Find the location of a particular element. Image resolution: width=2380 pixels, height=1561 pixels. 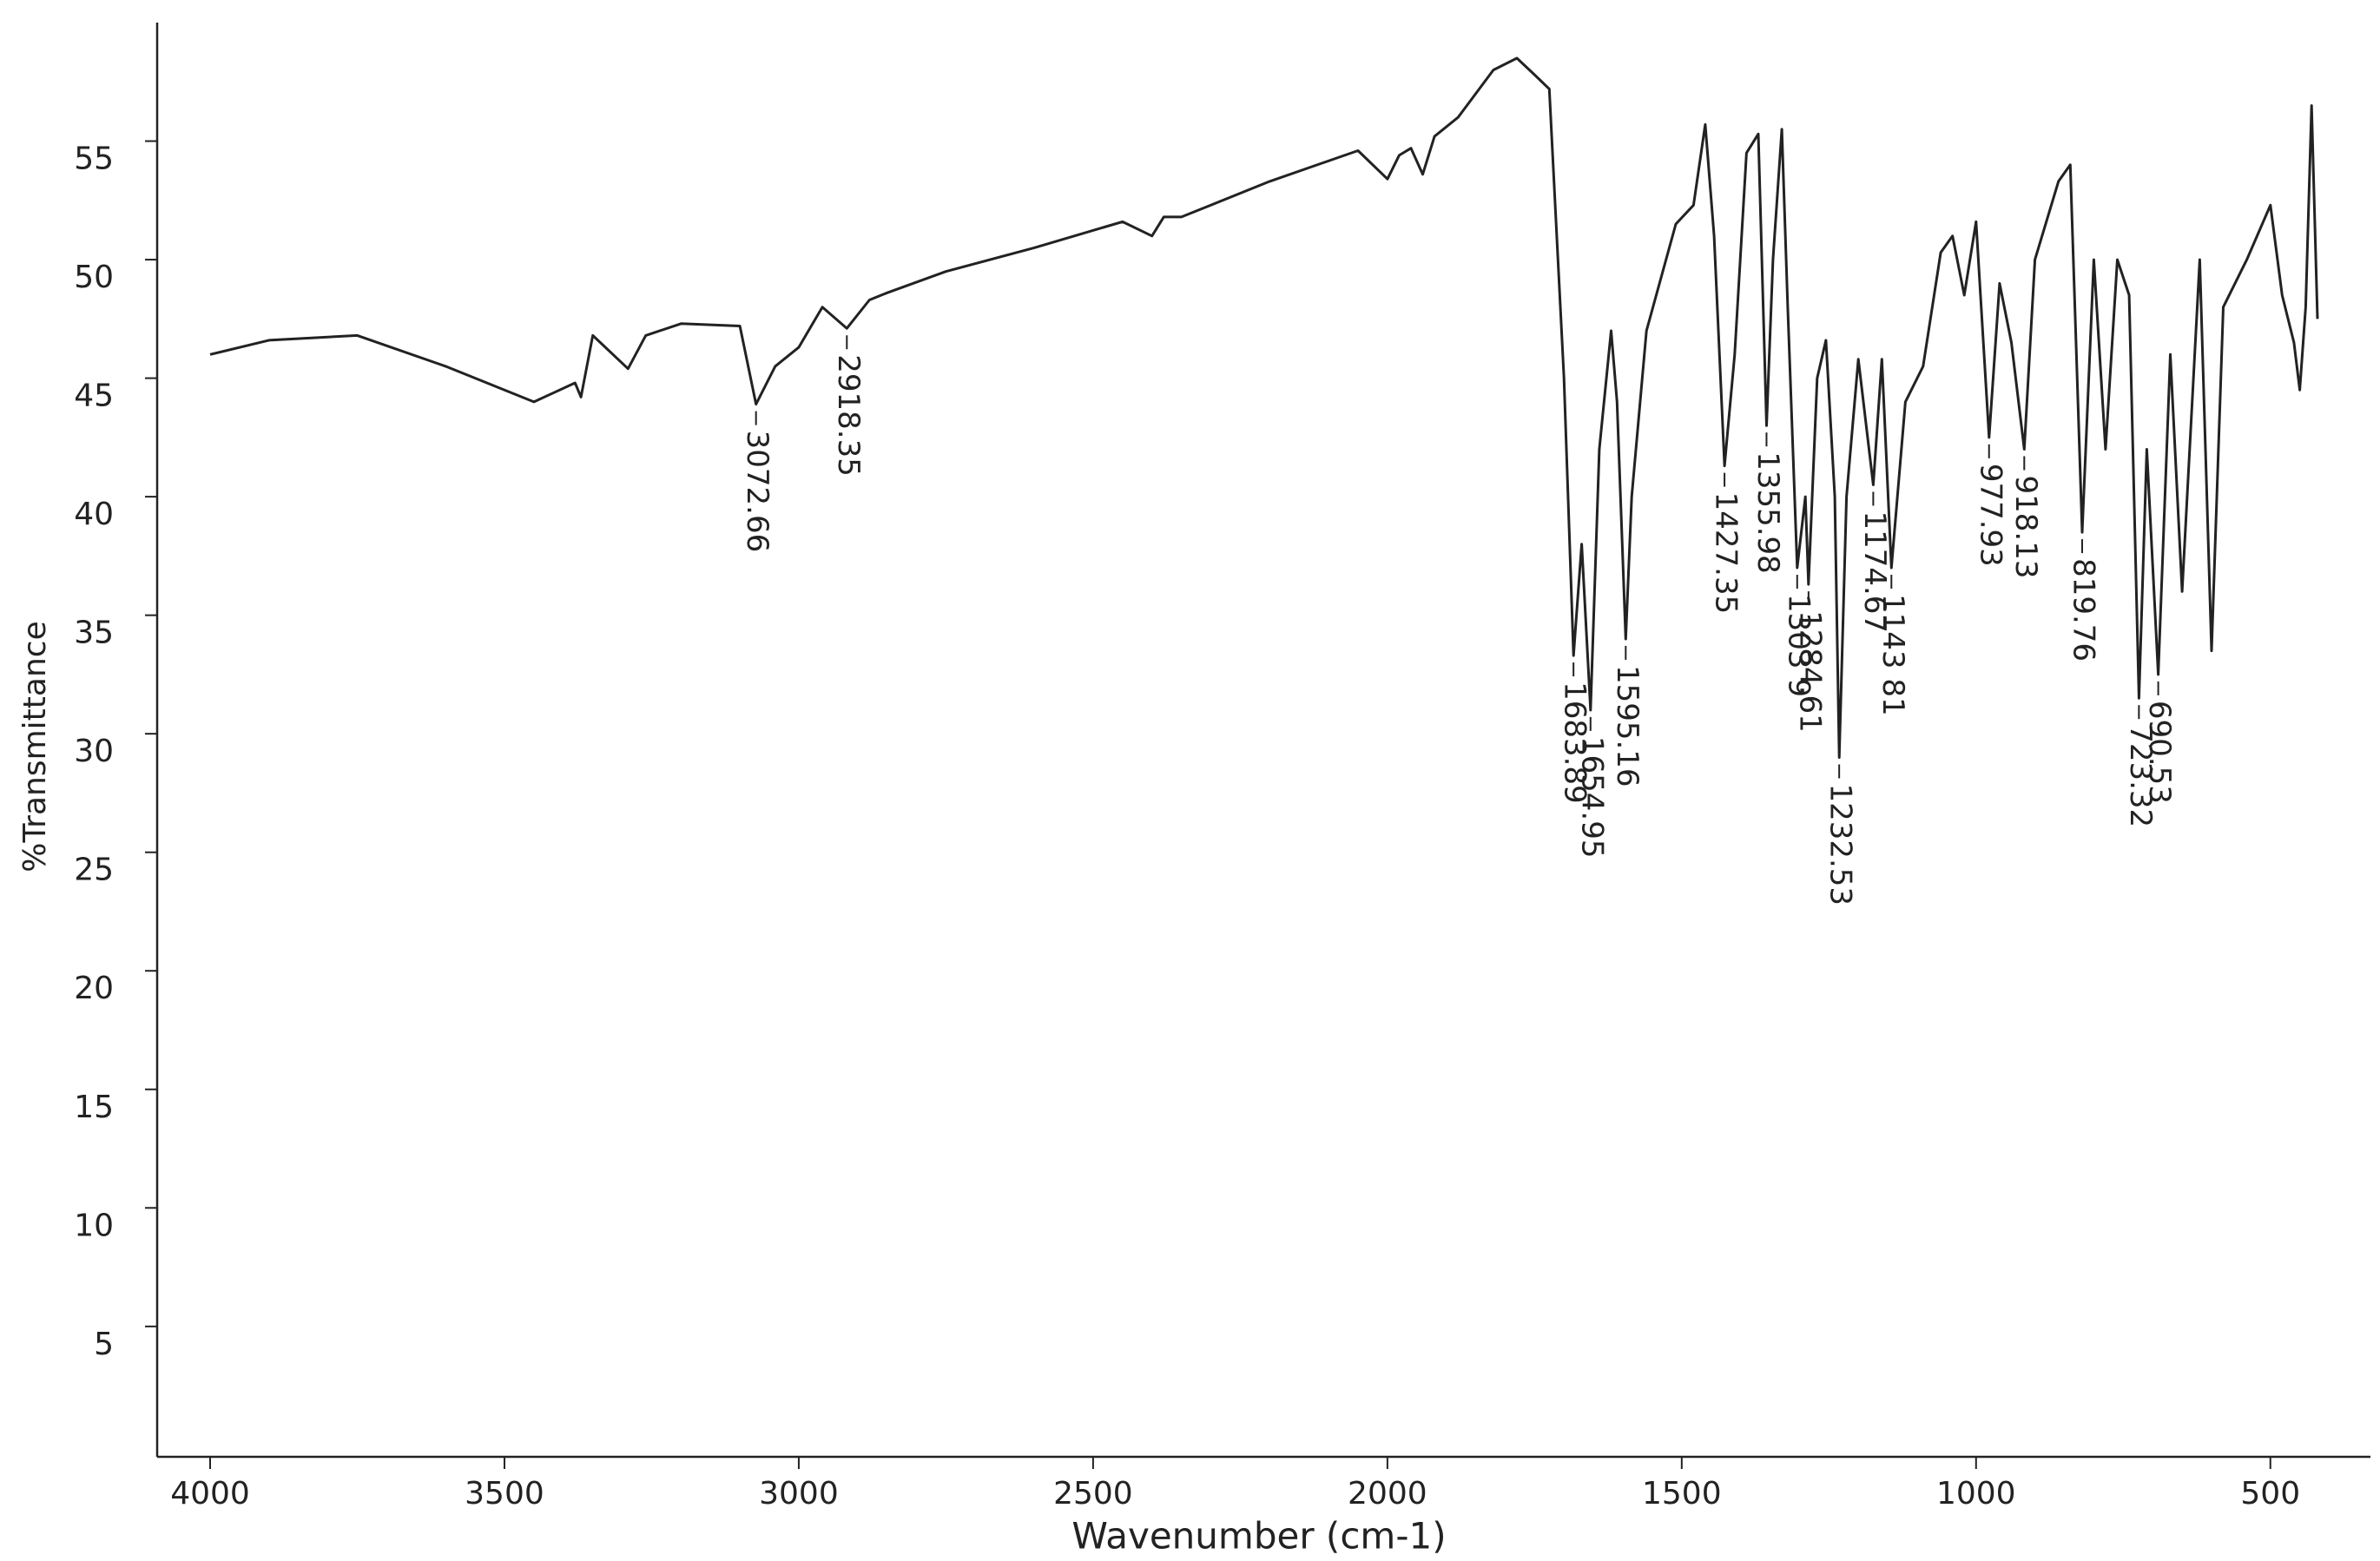

x-tick-label: 2000 is located at coordinates (1387, 1494).